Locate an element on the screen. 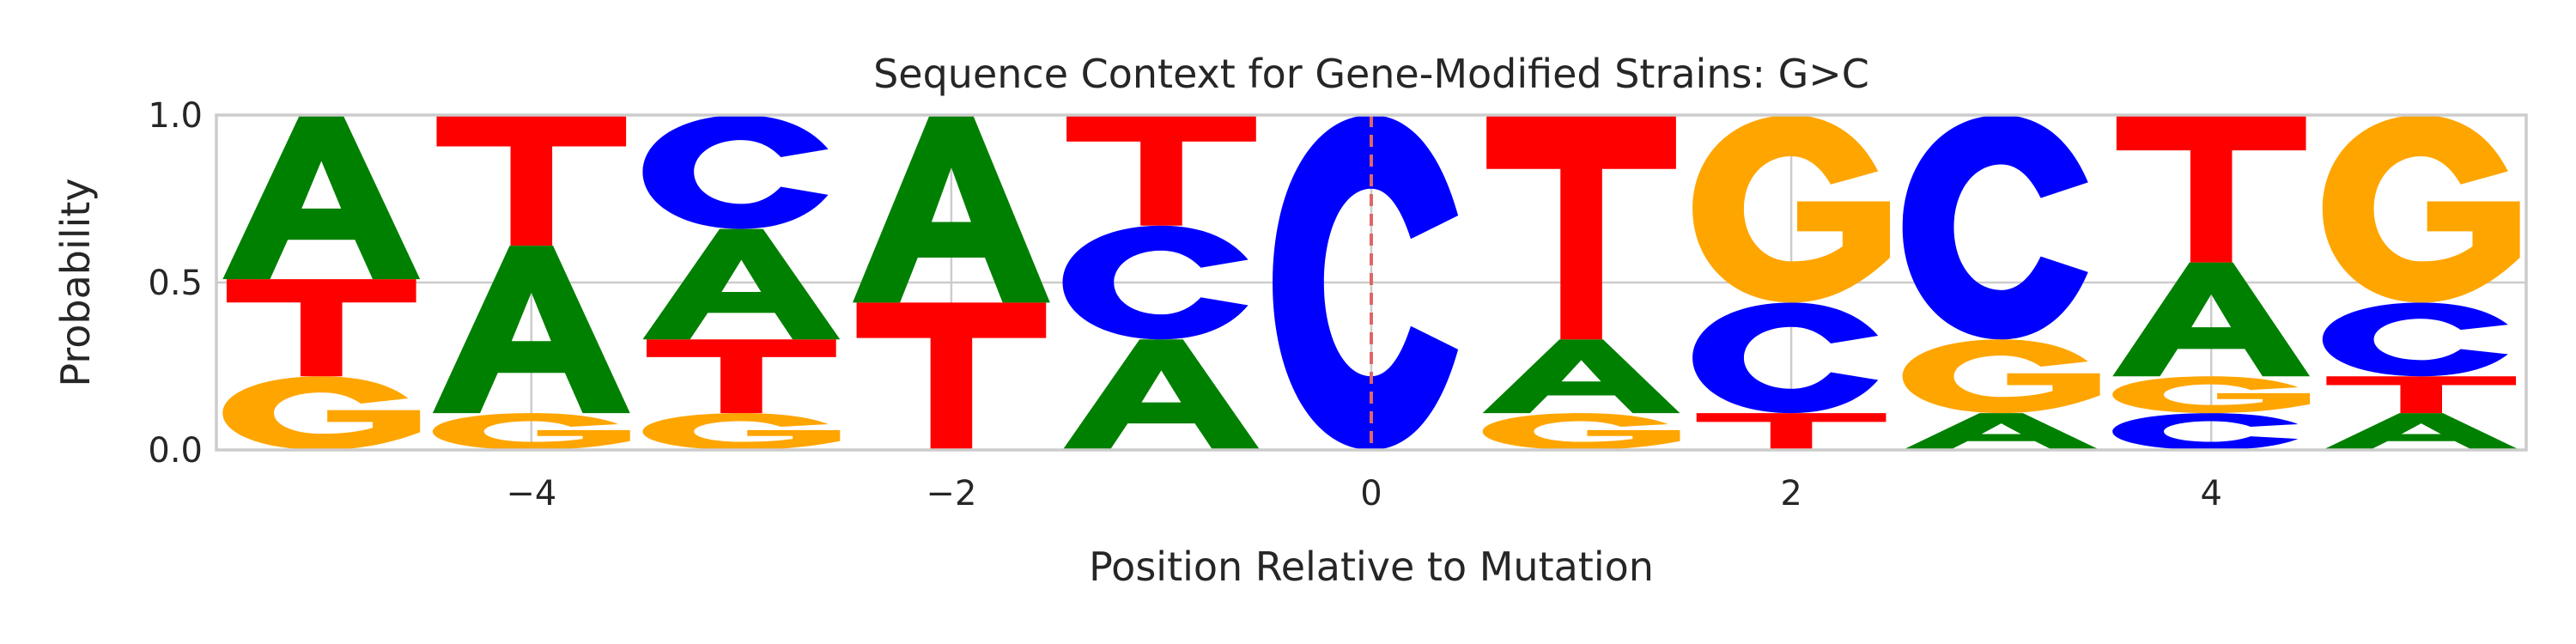 The height and width of the screenshot is (644, 2576). x-axis-label: Position Relative to Mutation is located at coordinates (1371, 567).